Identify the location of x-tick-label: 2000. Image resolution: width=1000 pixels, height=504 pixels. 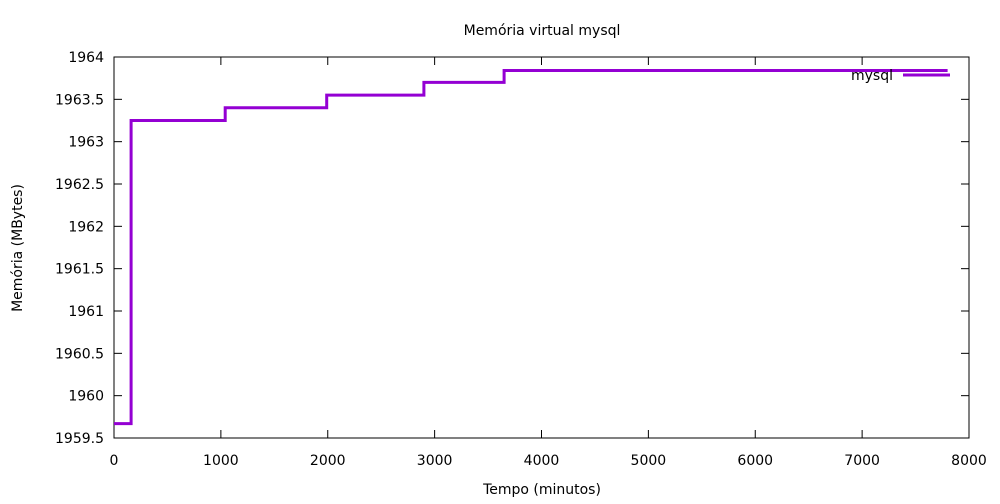
(328, 461).